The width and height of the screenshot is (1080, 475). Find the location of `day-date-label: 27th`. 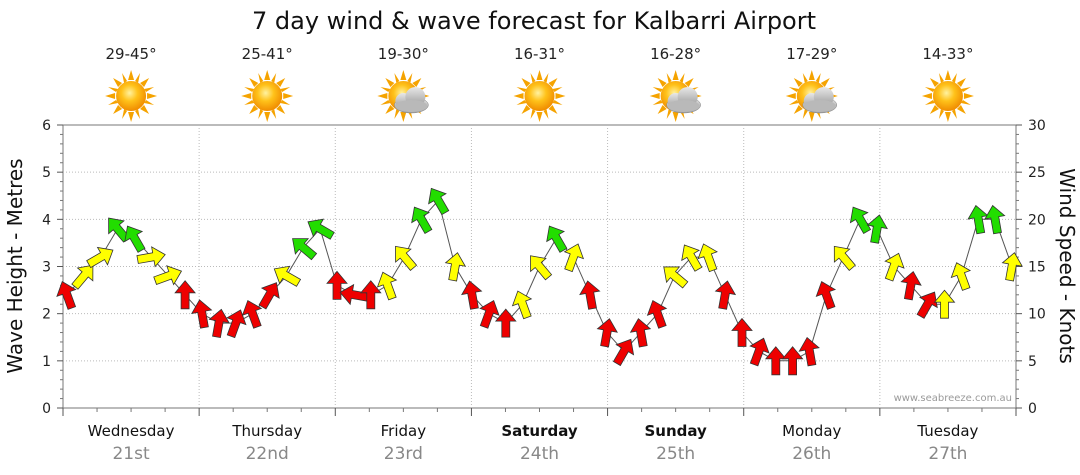

day-date-label: 27th is located at coordinates (947, 454).